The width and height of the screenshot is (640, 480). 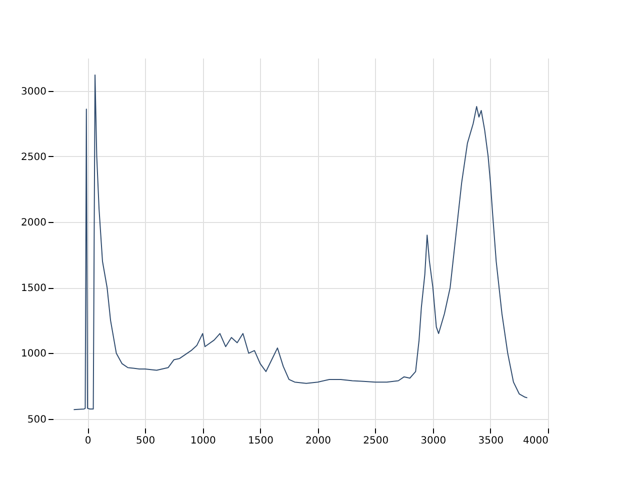 What do you see at coordinates (261, 441) in the screenshot?
I see `x-tick-label: 1500` at bounding box center [261, 441].